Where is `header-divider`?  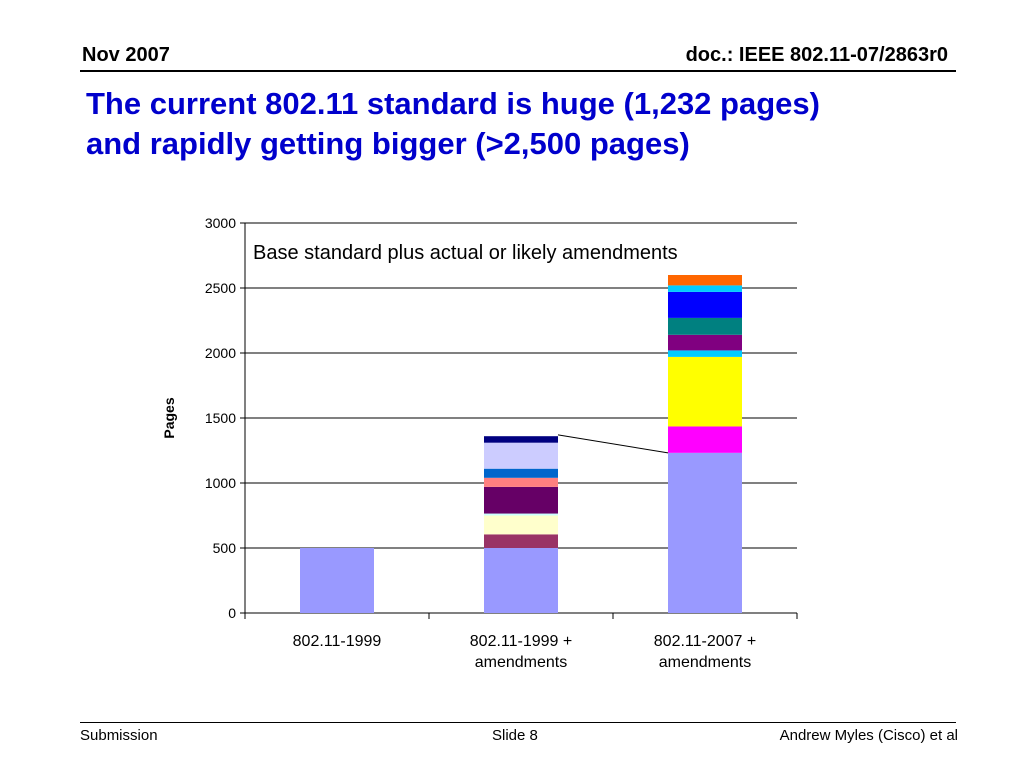 header-divider is located at coordinates (518, 71).